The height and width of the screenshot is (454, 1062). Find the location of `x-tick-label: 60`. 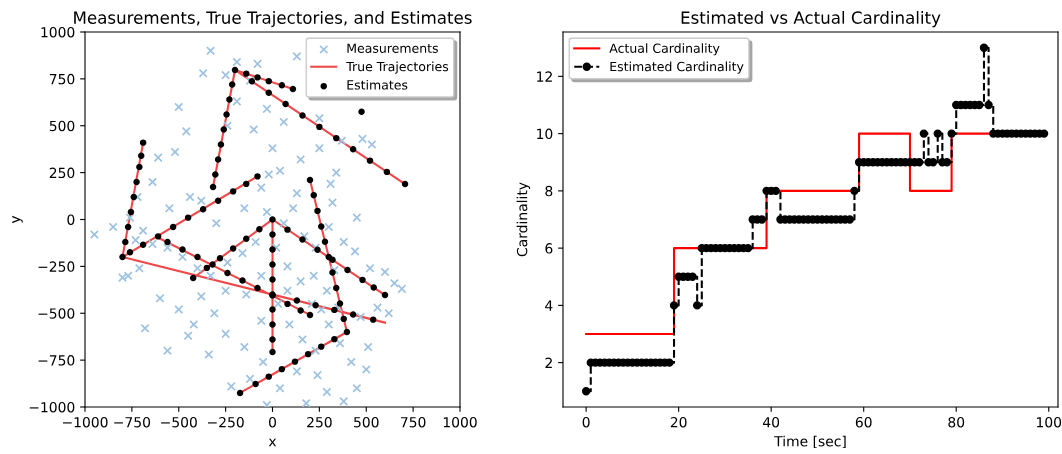

x-tick-label: 60 is located at coordinates (863, 422).